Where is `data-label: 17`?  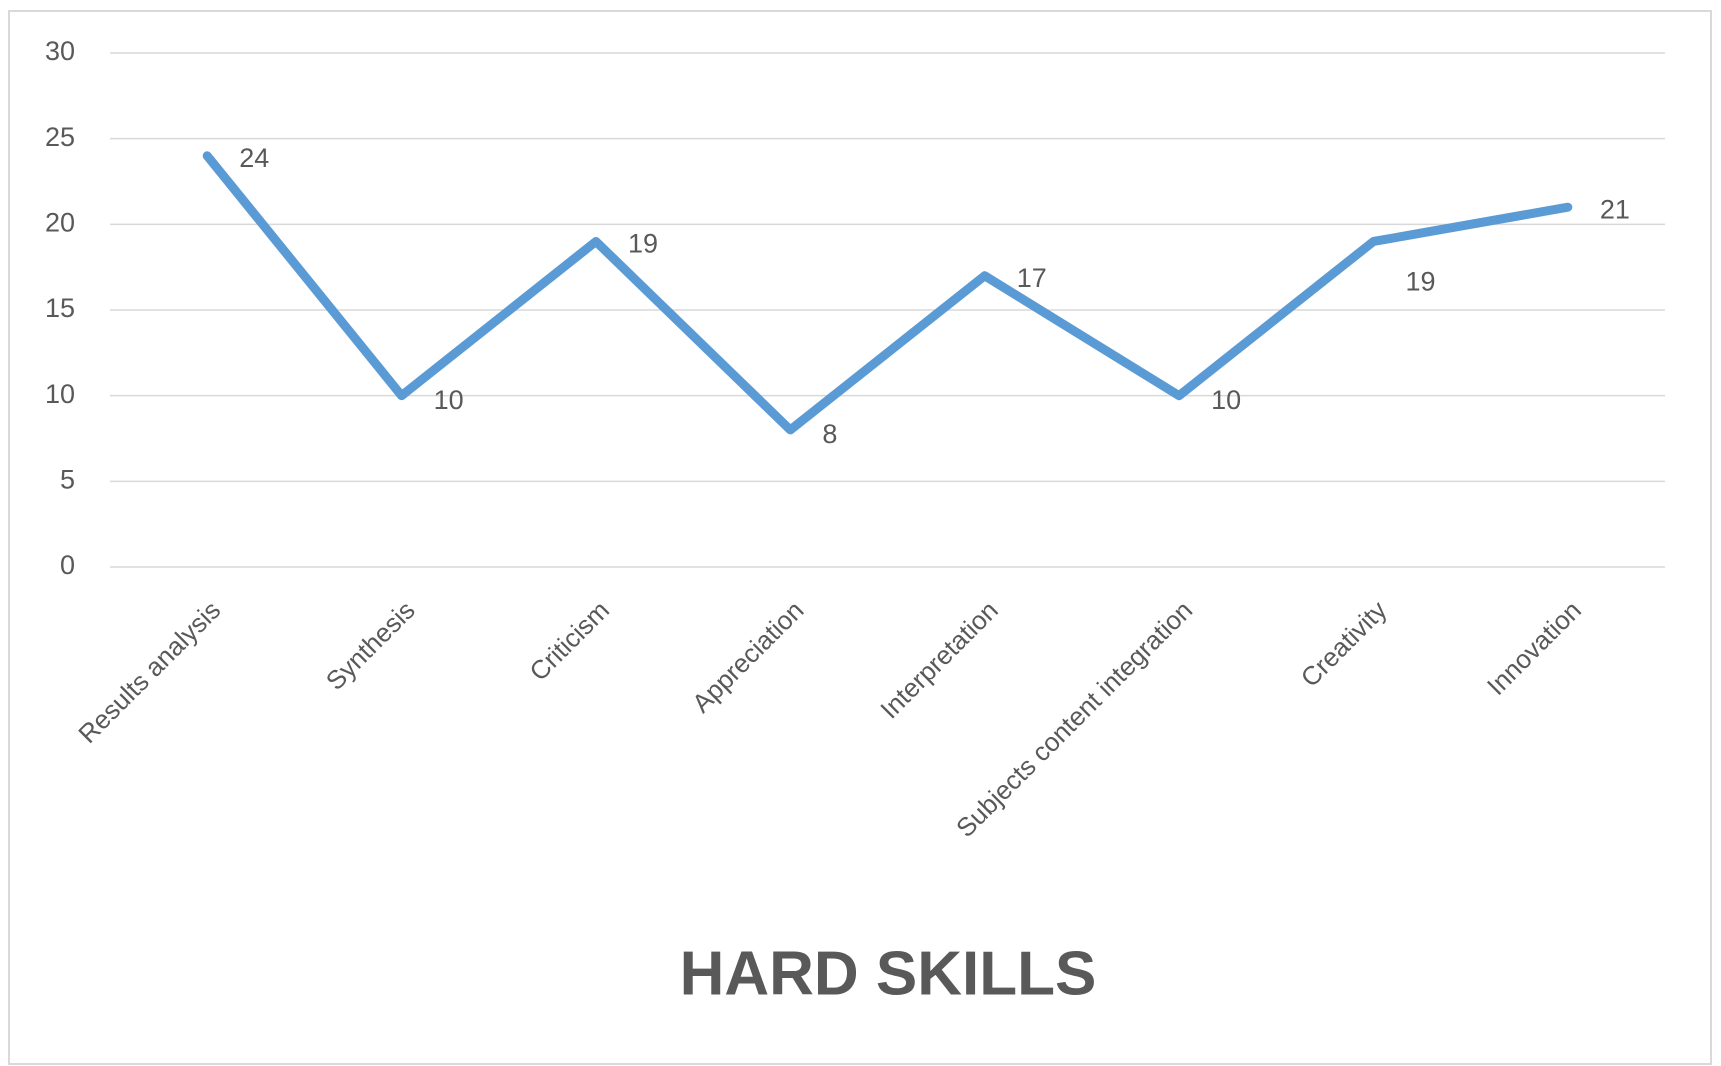 data-label: 17 is located at coordinates (1032, 278).